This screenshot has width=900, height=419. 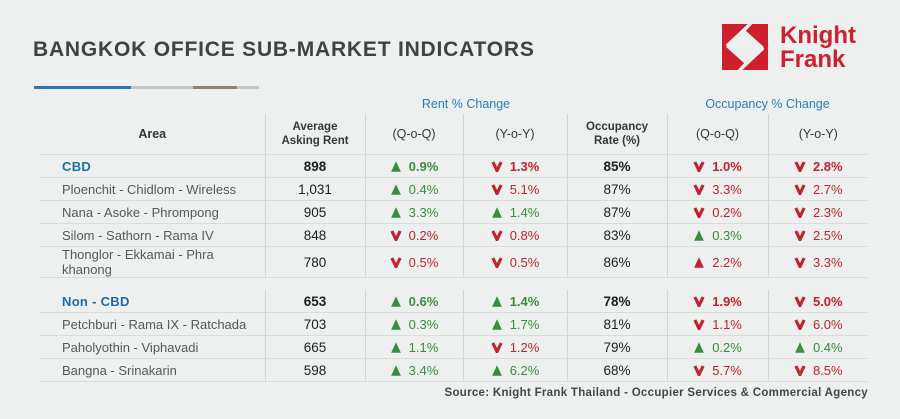 I want to click on occupancy-qoq-change-cell: 3.3%, so click(x=717, y=189).